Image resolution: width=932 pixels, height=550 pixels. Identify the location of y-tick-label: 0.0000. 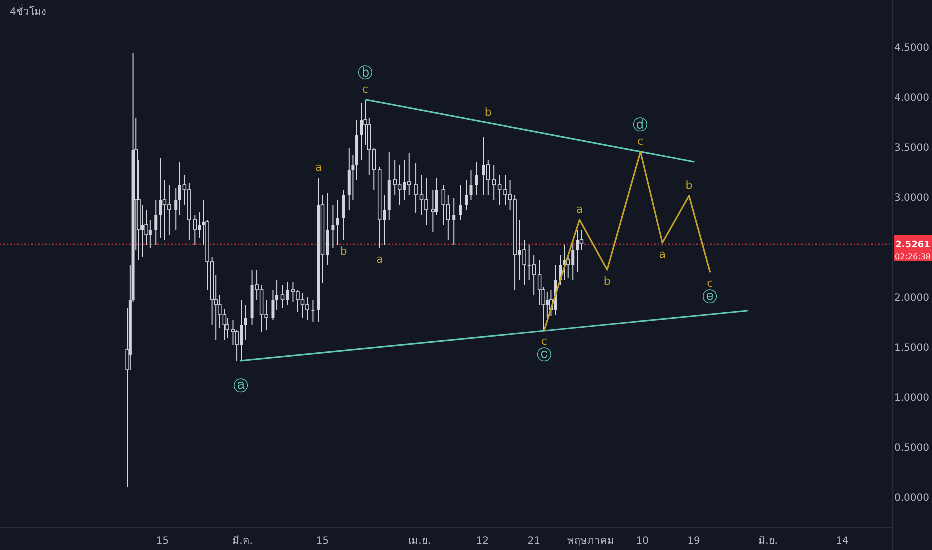
(912, 498).